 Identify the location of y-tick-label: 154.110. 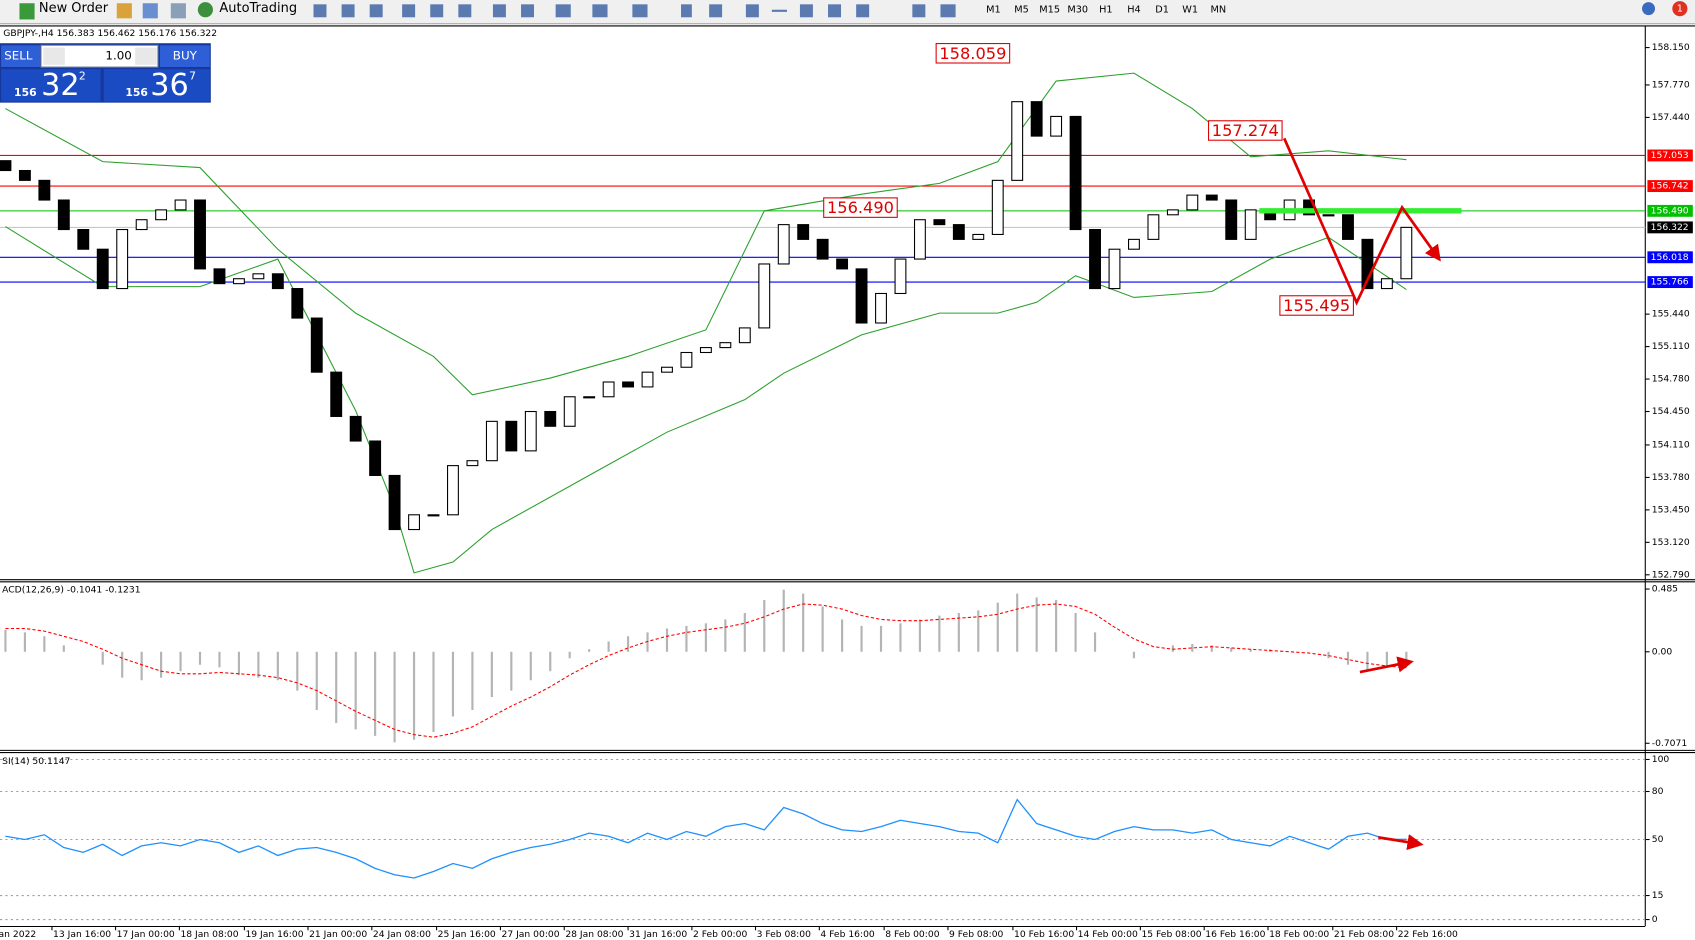
(1671, 444).